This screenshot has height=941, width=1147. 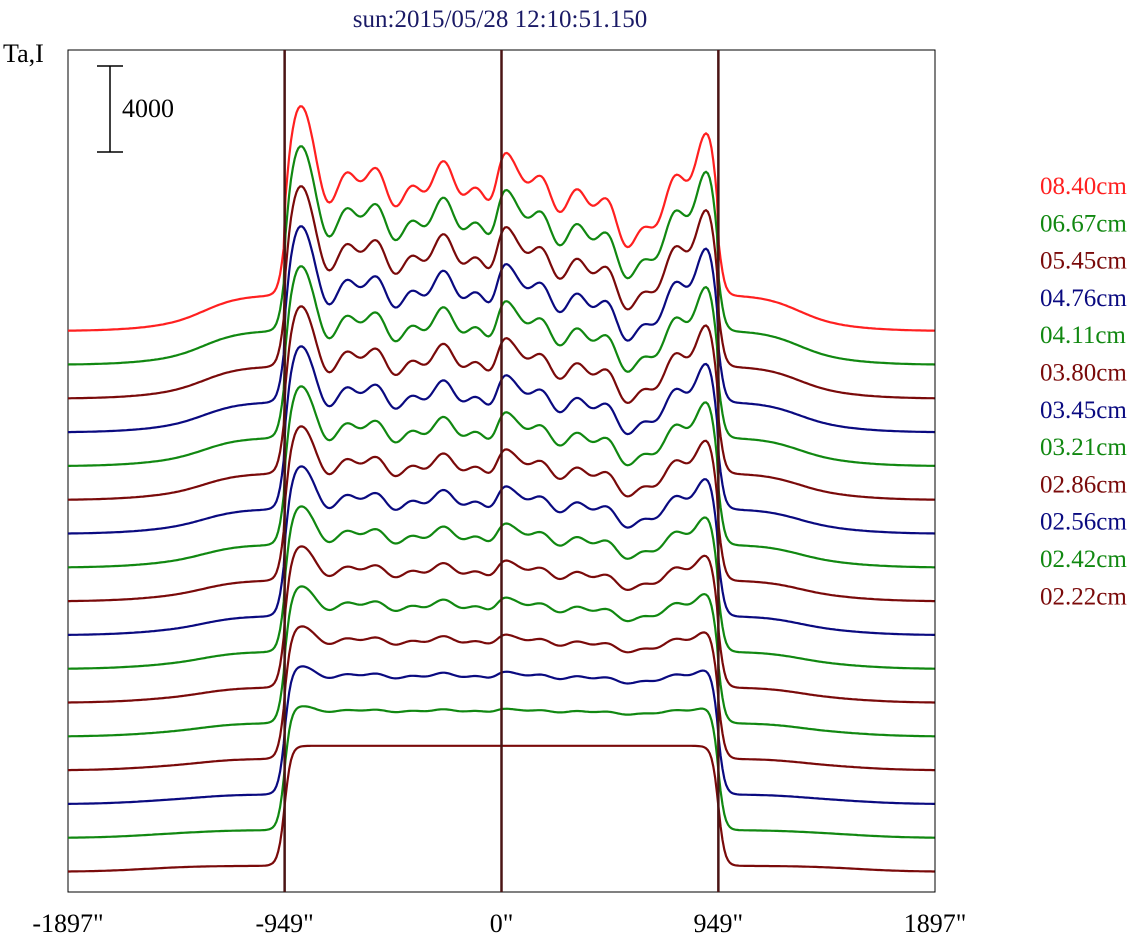 I want to click on legend-entry: 04.76cm, so click(x=1083, y=298).